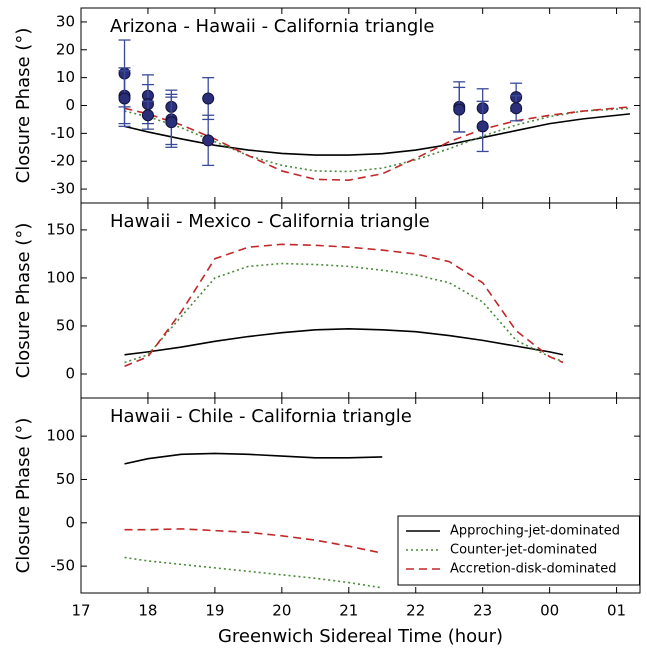 The image size is (647, 652). What do you see at coordinates (549, 611) in the screenshot?
I see `x-tick-label: 00` at bounding box center [549, 611].